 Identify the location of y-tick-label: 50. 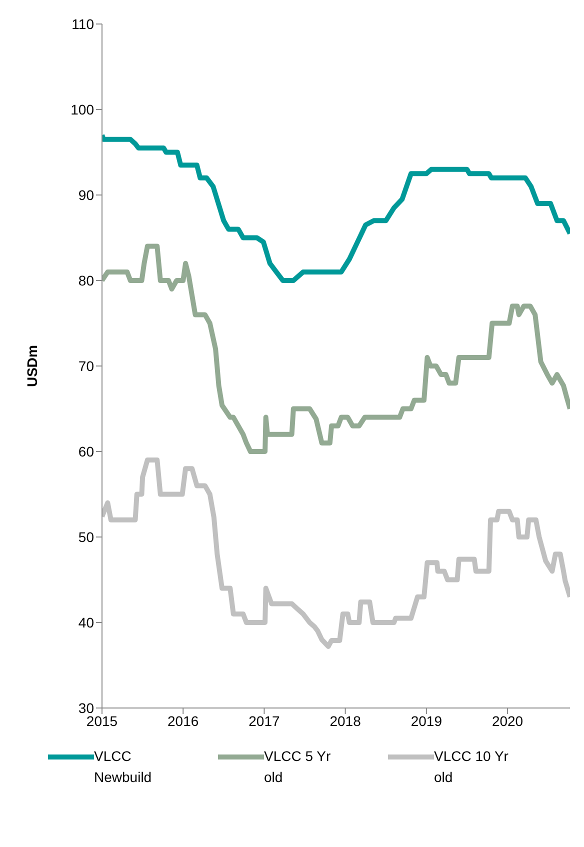
(86, 536).